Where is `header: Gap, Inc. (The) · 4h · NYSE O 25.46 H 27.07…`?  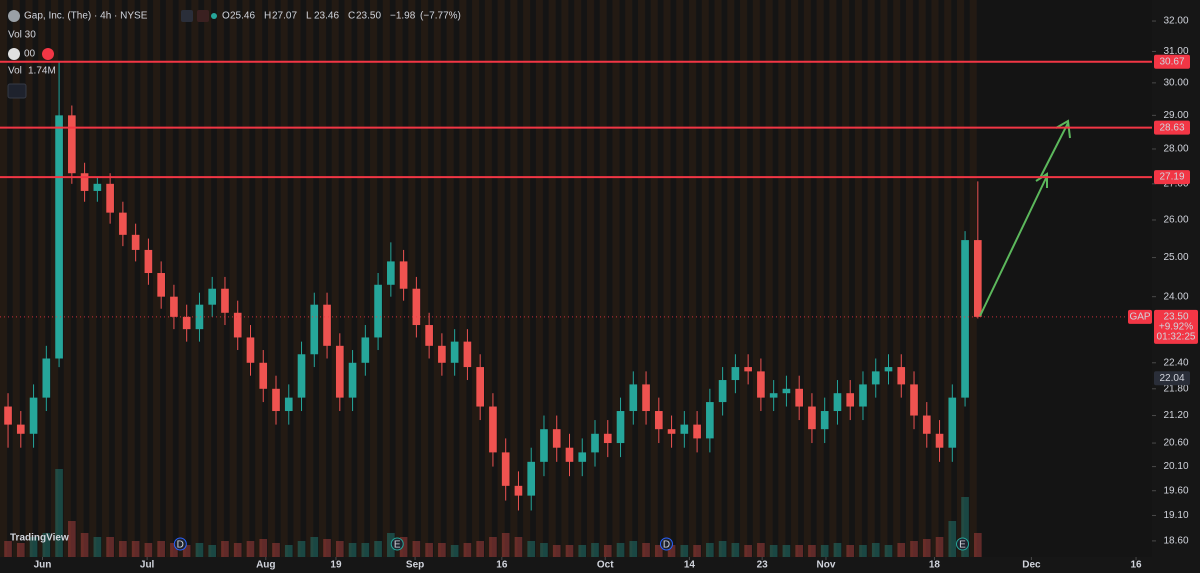
header: Gap, Inc. (The) · 4h · NYSE O 25.46 H 27.07… is located at coordinates (234, 54).